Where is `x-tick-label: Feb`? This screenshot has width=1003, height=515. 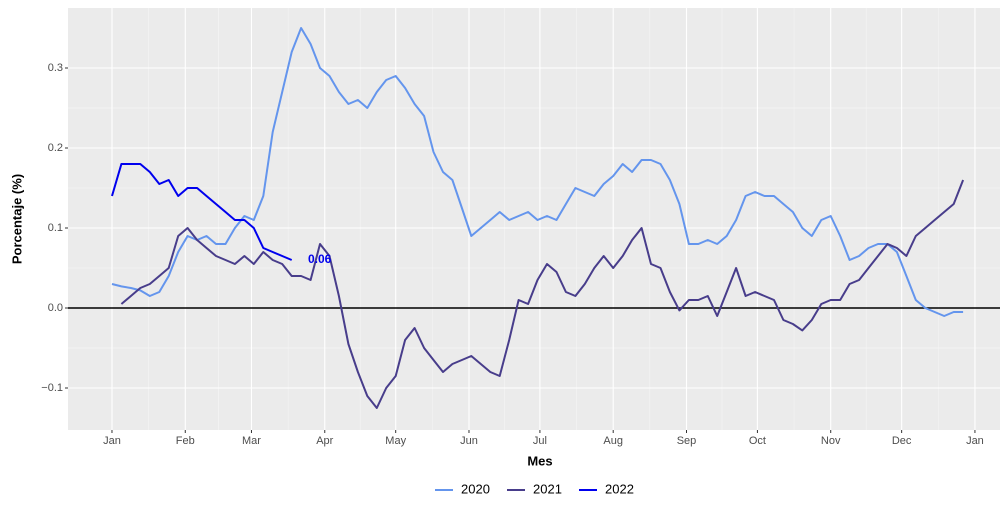
x-tick-label: Feb is located at coordinates (185, 441).